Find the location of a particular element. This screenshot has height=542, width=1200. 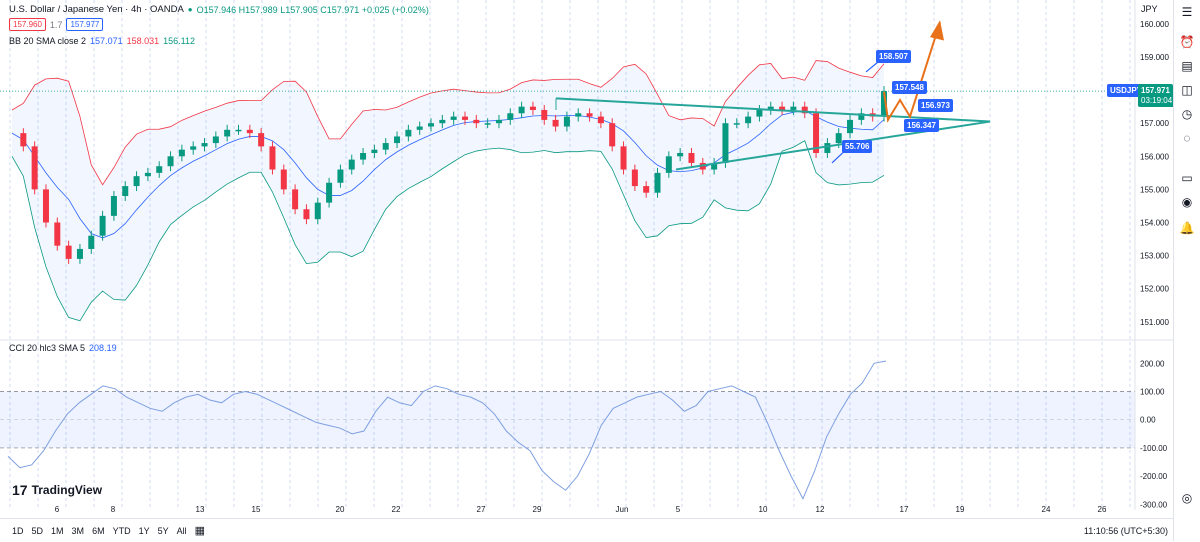

quote-row: 157.960 1.7 157.977 is located at coordinates (56, 24).